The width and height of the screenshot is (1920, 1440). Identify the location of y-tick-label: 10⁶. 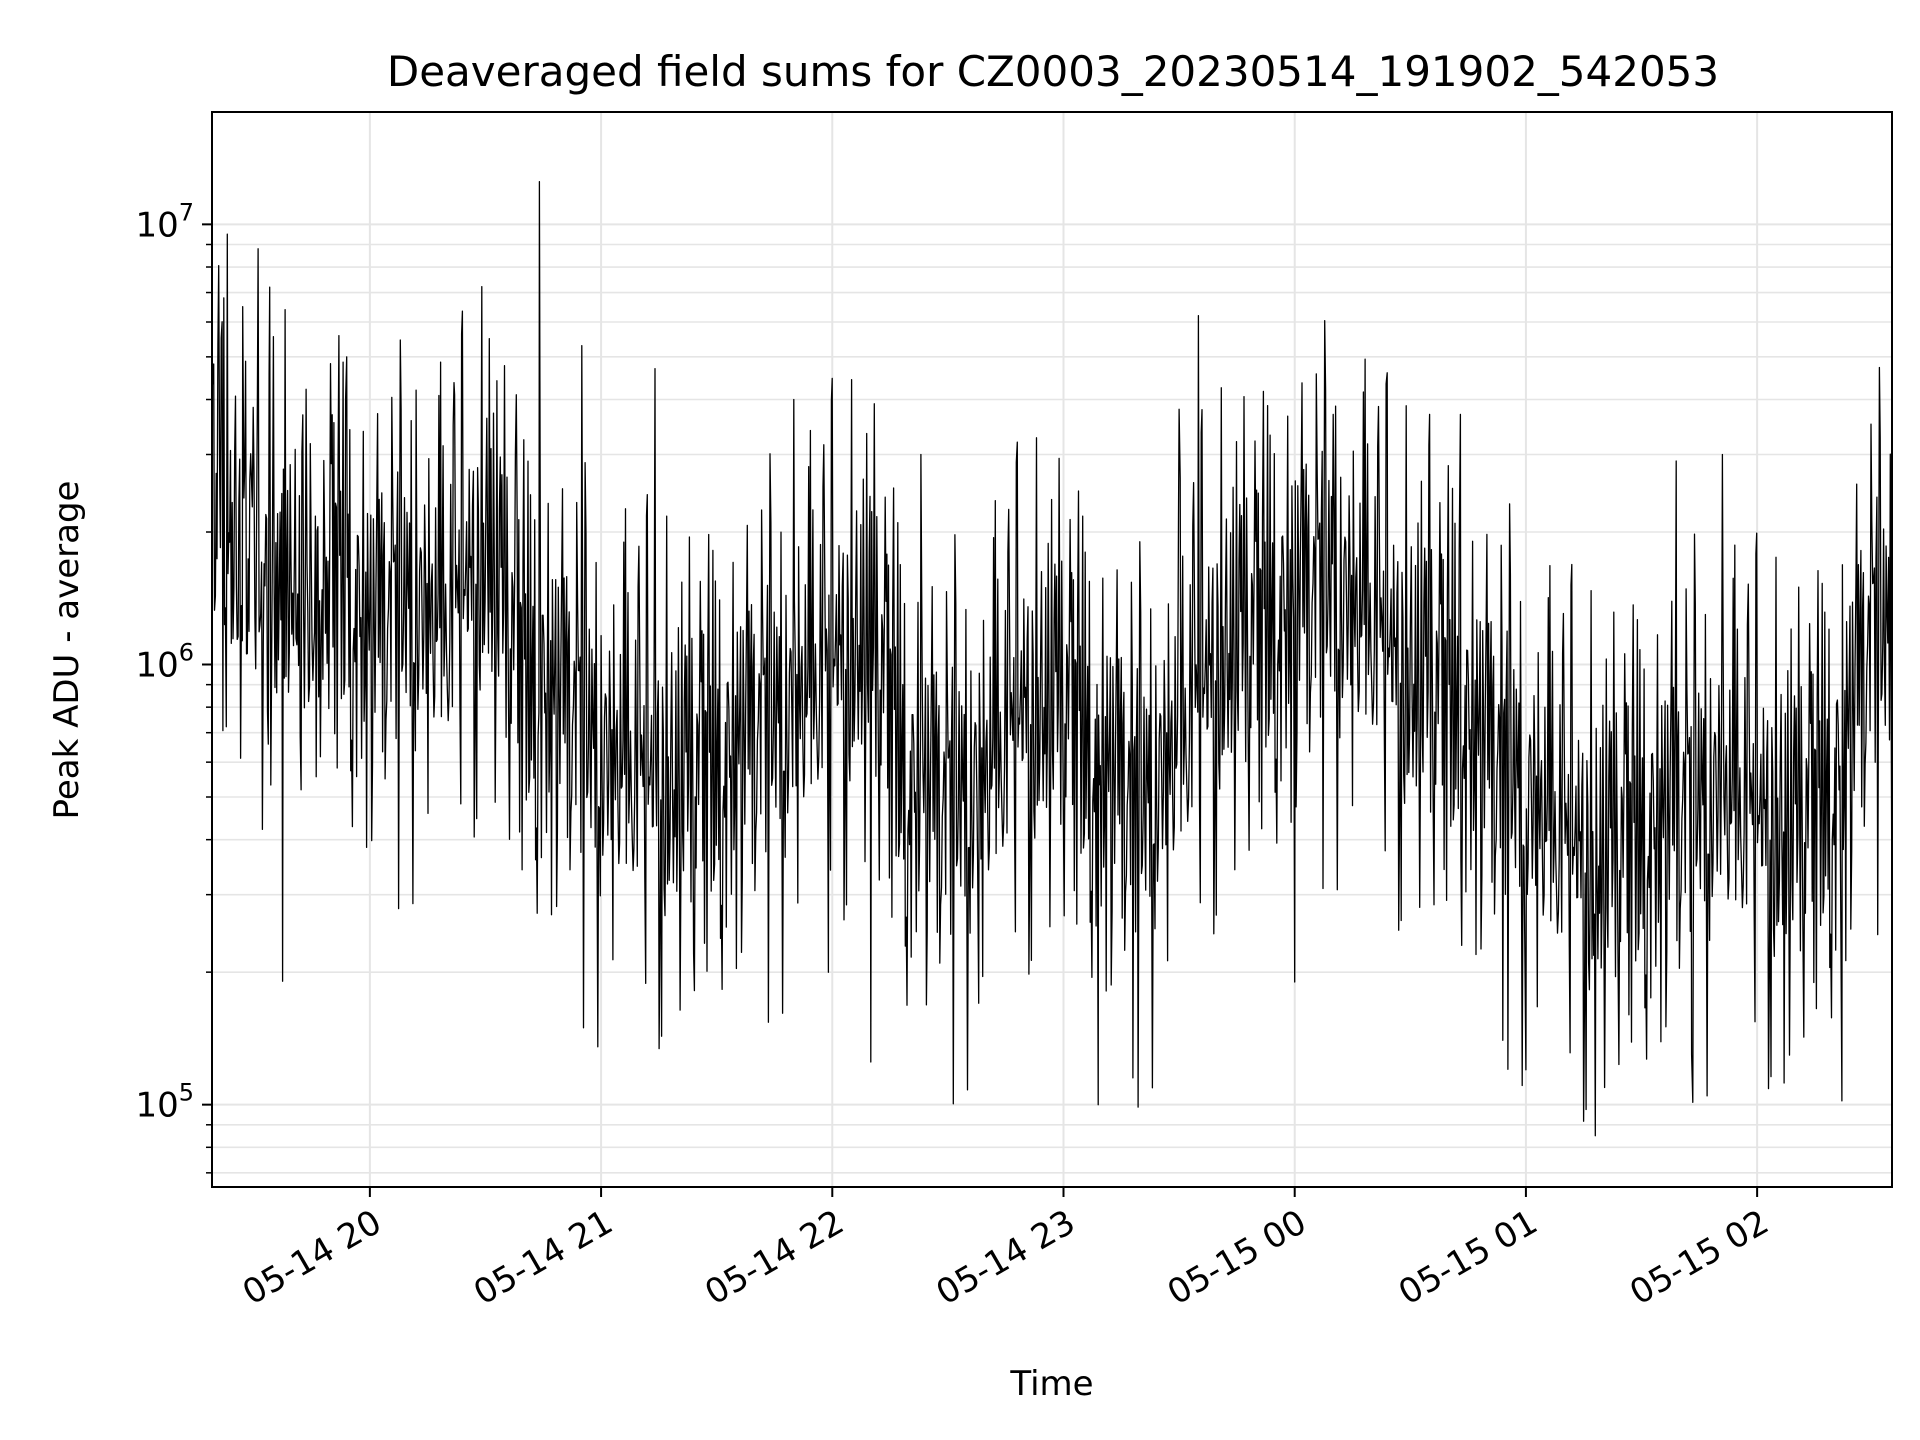
(164, 662).